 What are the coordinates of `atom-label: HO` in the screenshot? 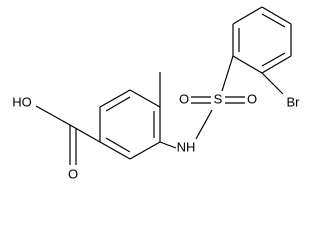 It's located at (22, 101).